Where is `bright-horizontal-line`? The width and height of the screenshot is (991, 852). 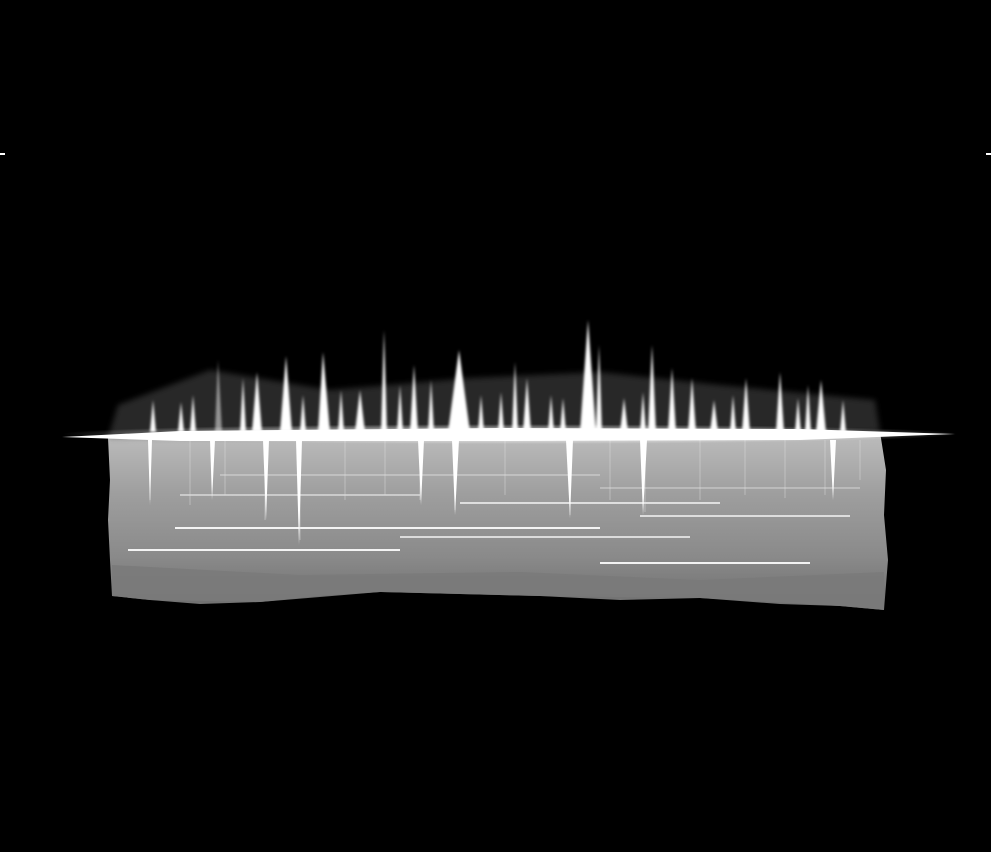 bright-horizontal-line is located at coordinates (508, 434).